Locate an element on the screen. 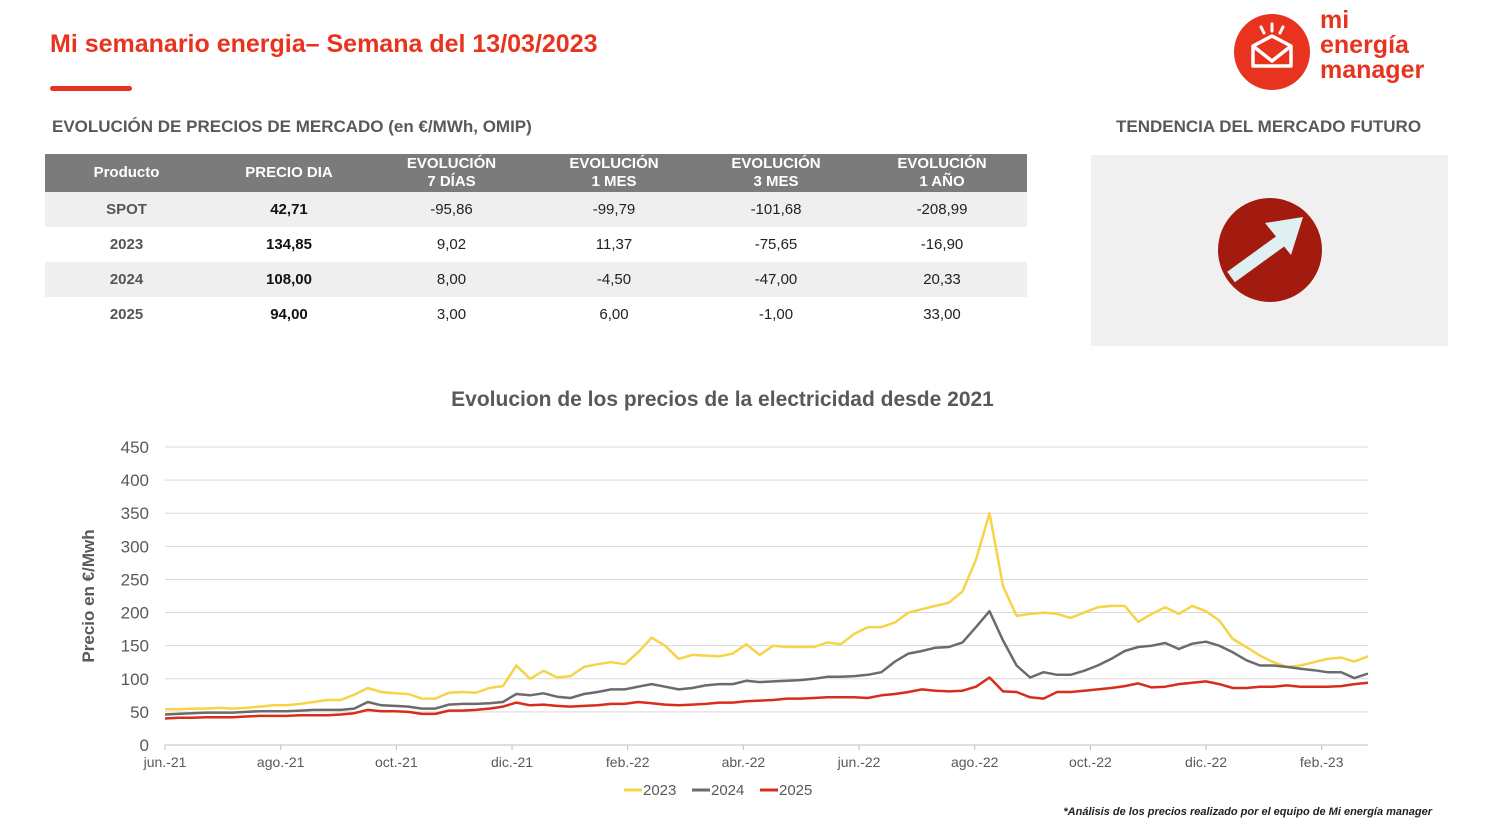 This screenshot has height=828, width=1495. trend-section-title: TENDENCIA DEL MERCADO FUTURO is located at coordinates (1269, 126).